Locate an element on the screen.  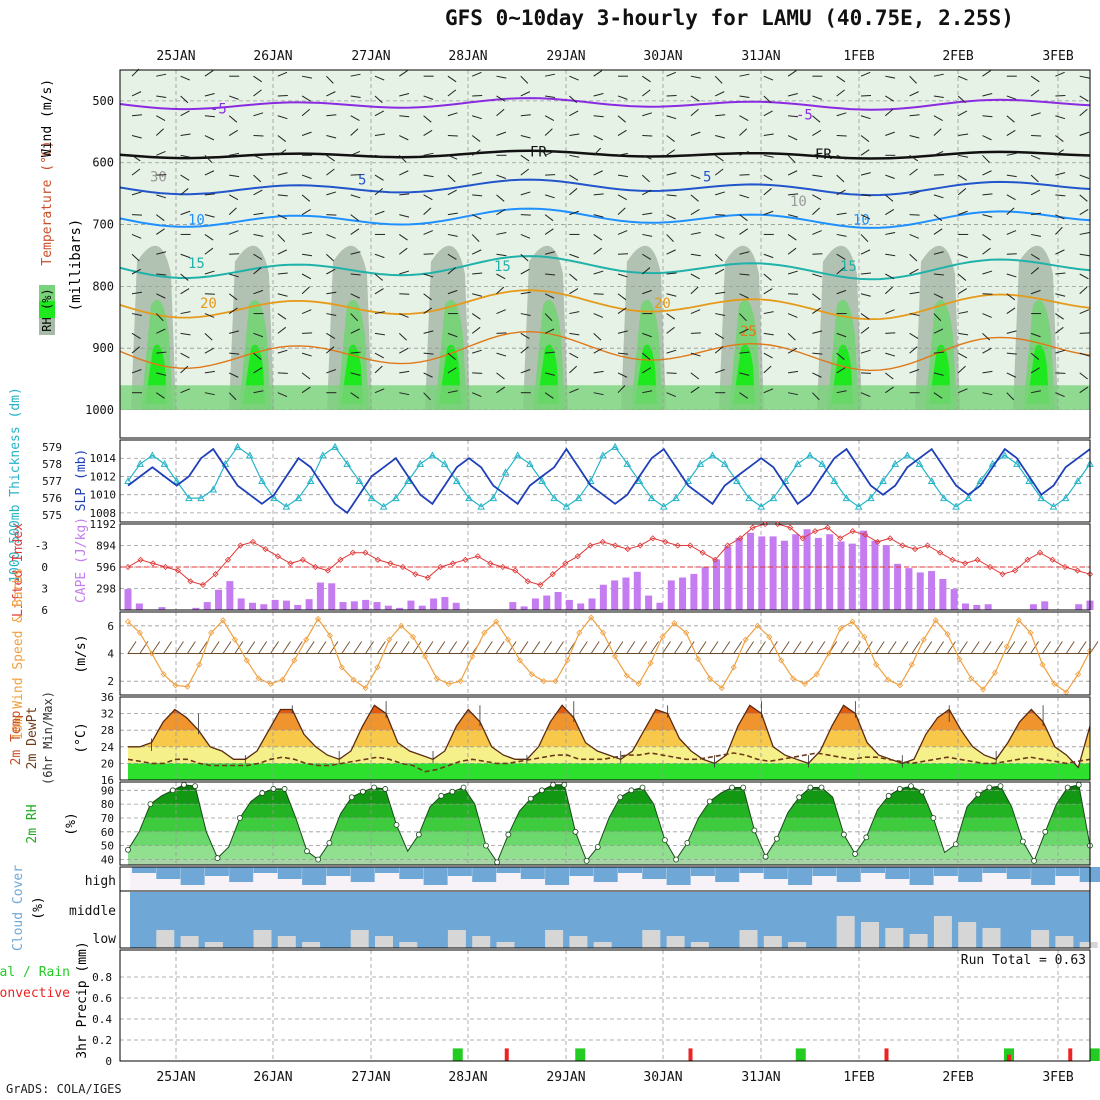
pressure-tick-label: 700 is located at coordinates (103, 225).